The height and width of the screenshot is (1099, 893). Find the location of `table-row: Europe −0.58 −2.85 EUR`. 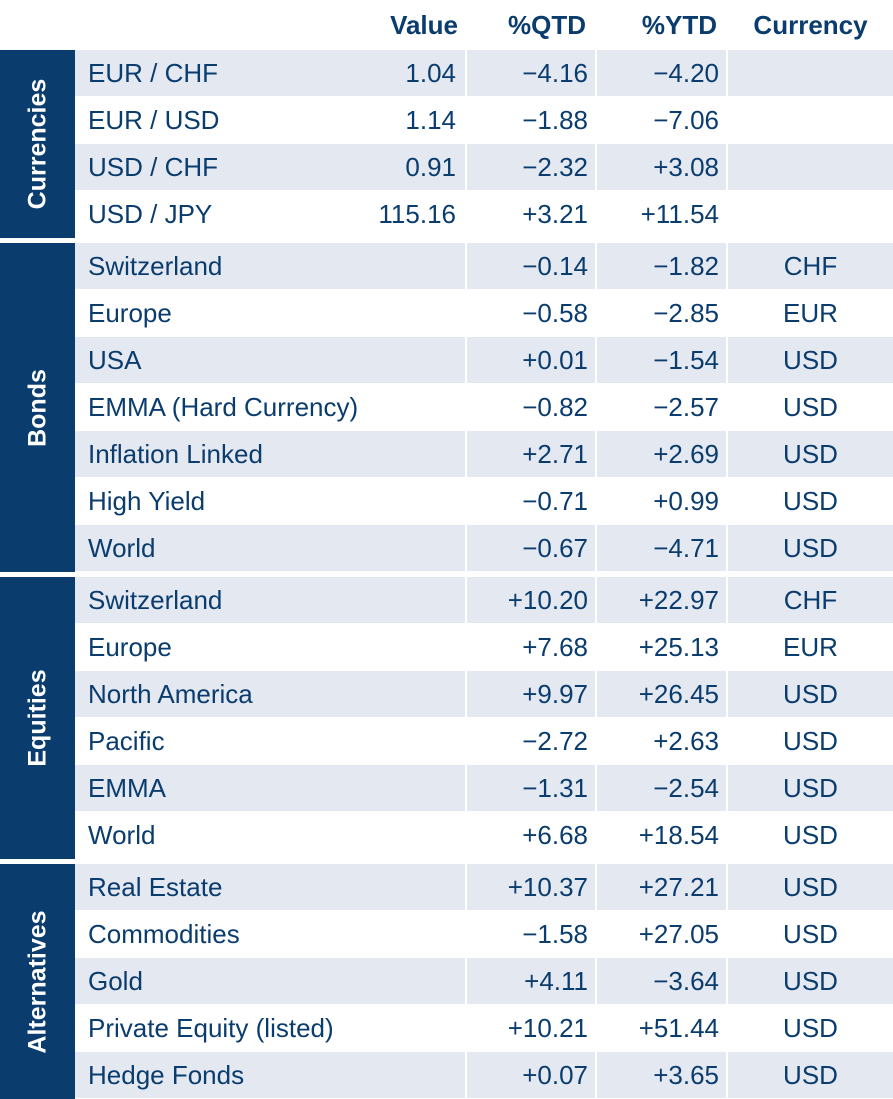

table-row: Europe −0.58 −2.85 EUR is located at coordinates (484, 313).